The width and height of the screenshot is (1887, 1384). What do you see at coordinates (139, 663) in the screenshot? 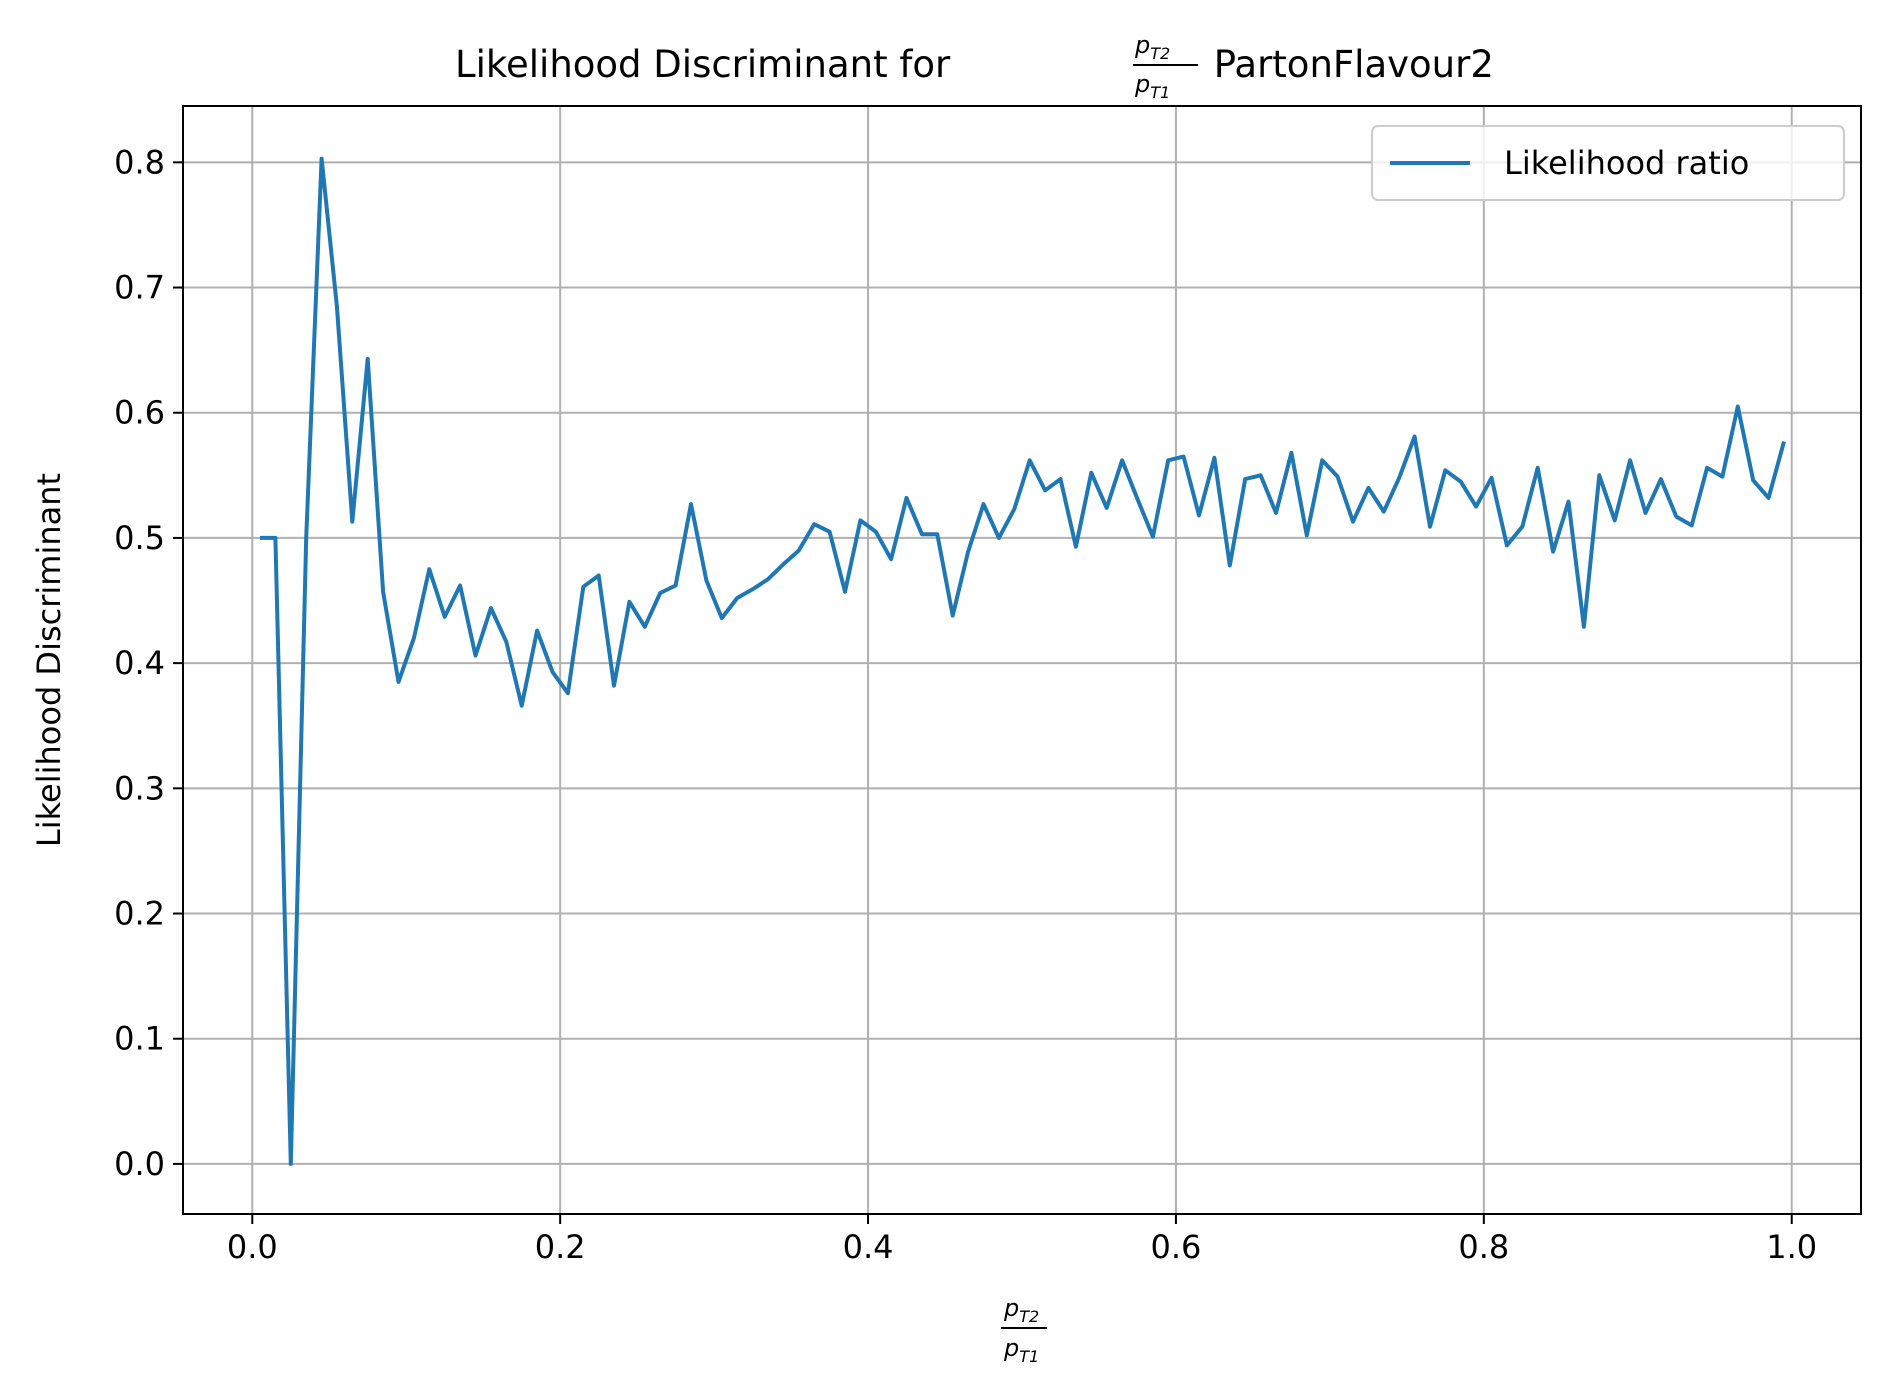
I see `y-tick-label: 0.4` at bounding box center [139, 663].